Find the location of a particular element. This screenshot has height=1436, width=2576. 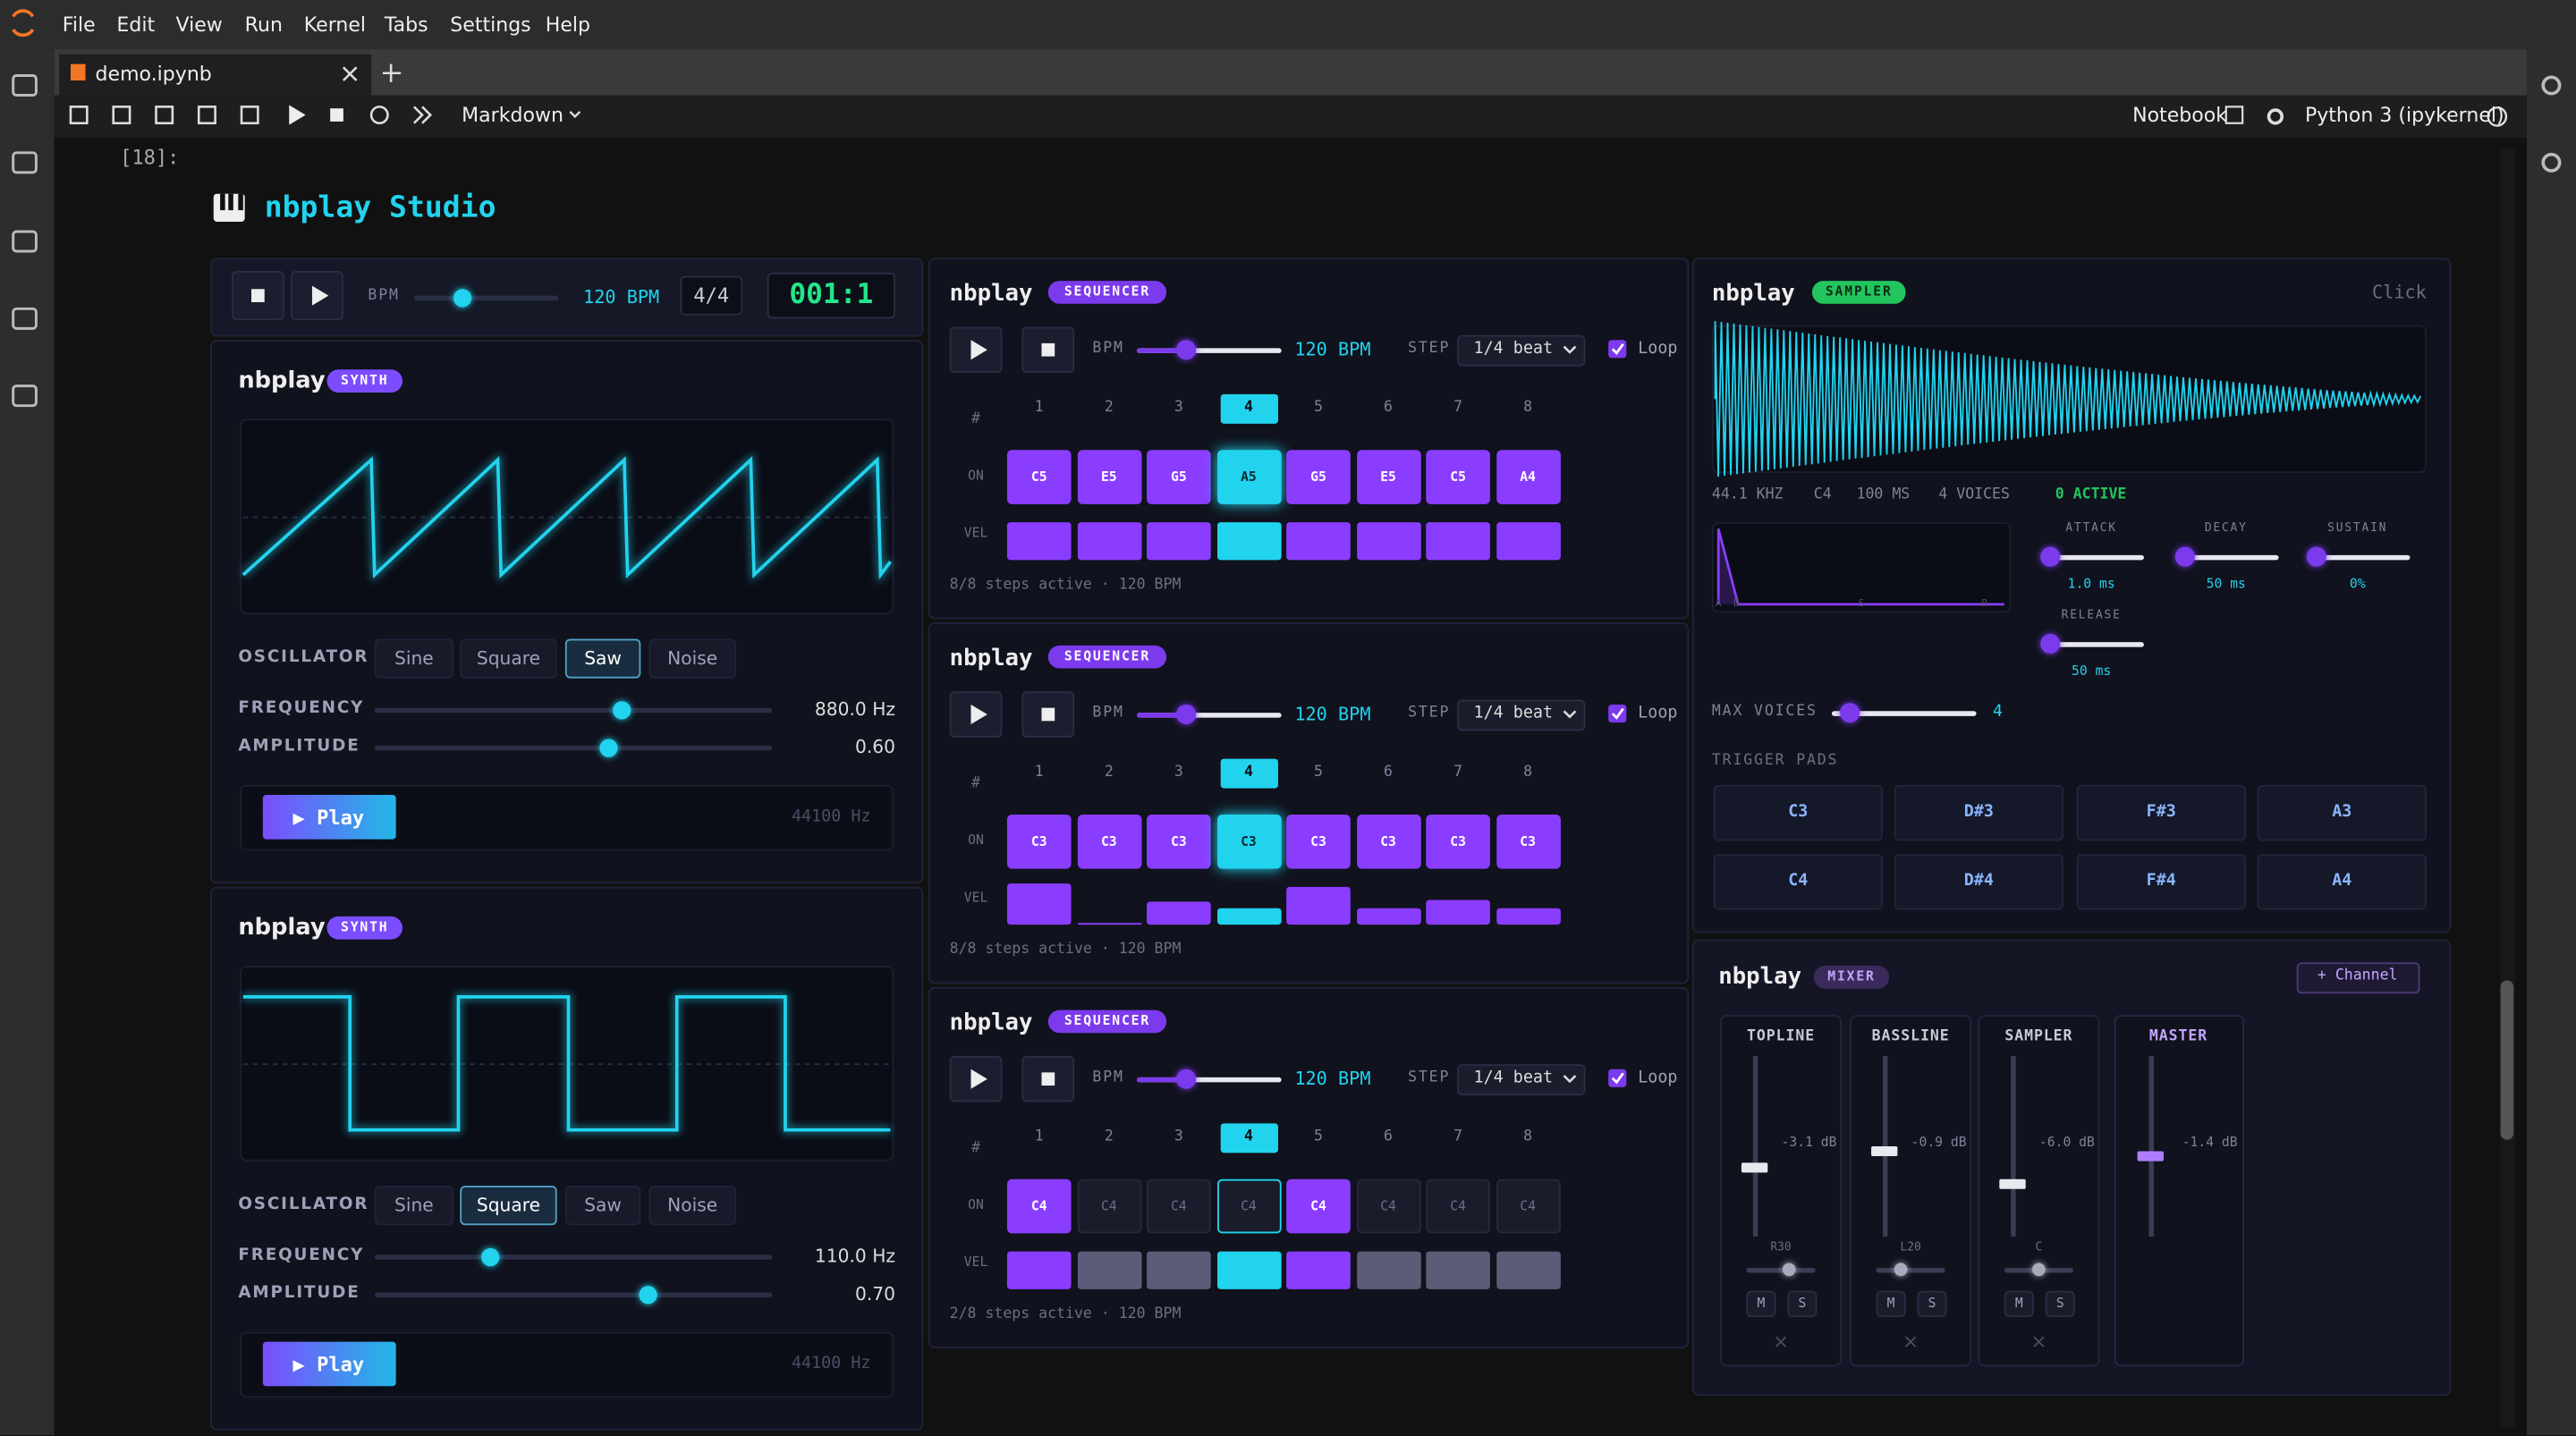

solo-button: S is located at coordinates (1932, 1303).